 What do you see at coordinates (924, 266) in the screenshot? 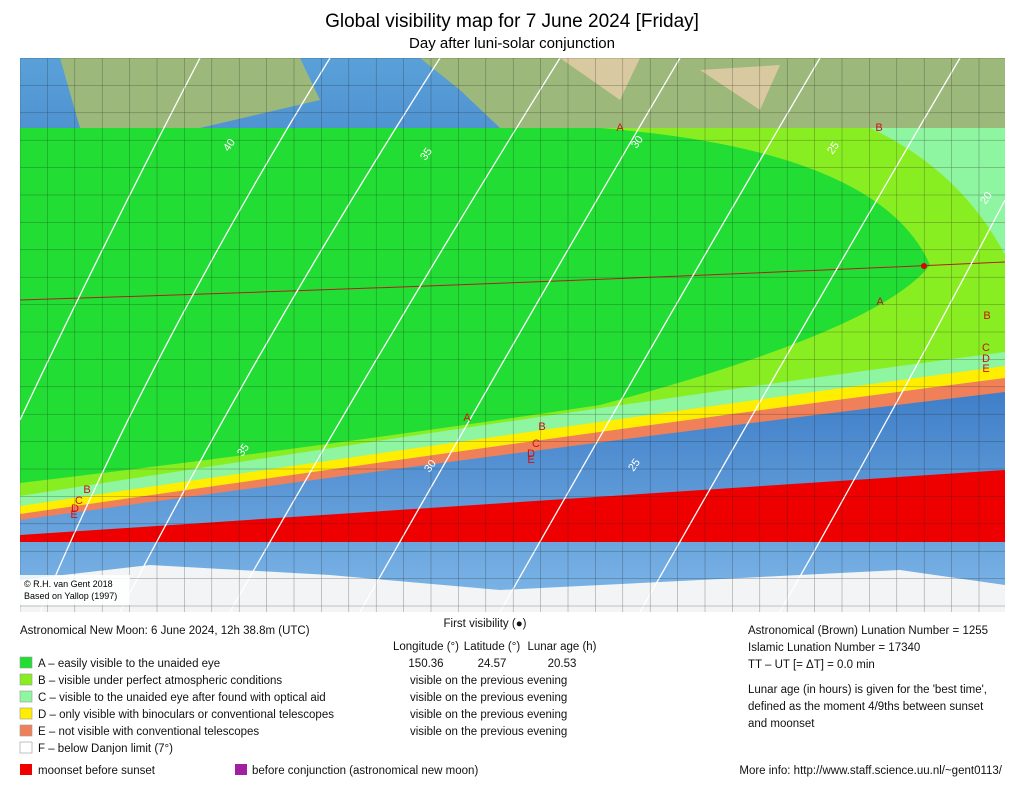
I see `first-visibility-dot` at bounding box center [924, 266].